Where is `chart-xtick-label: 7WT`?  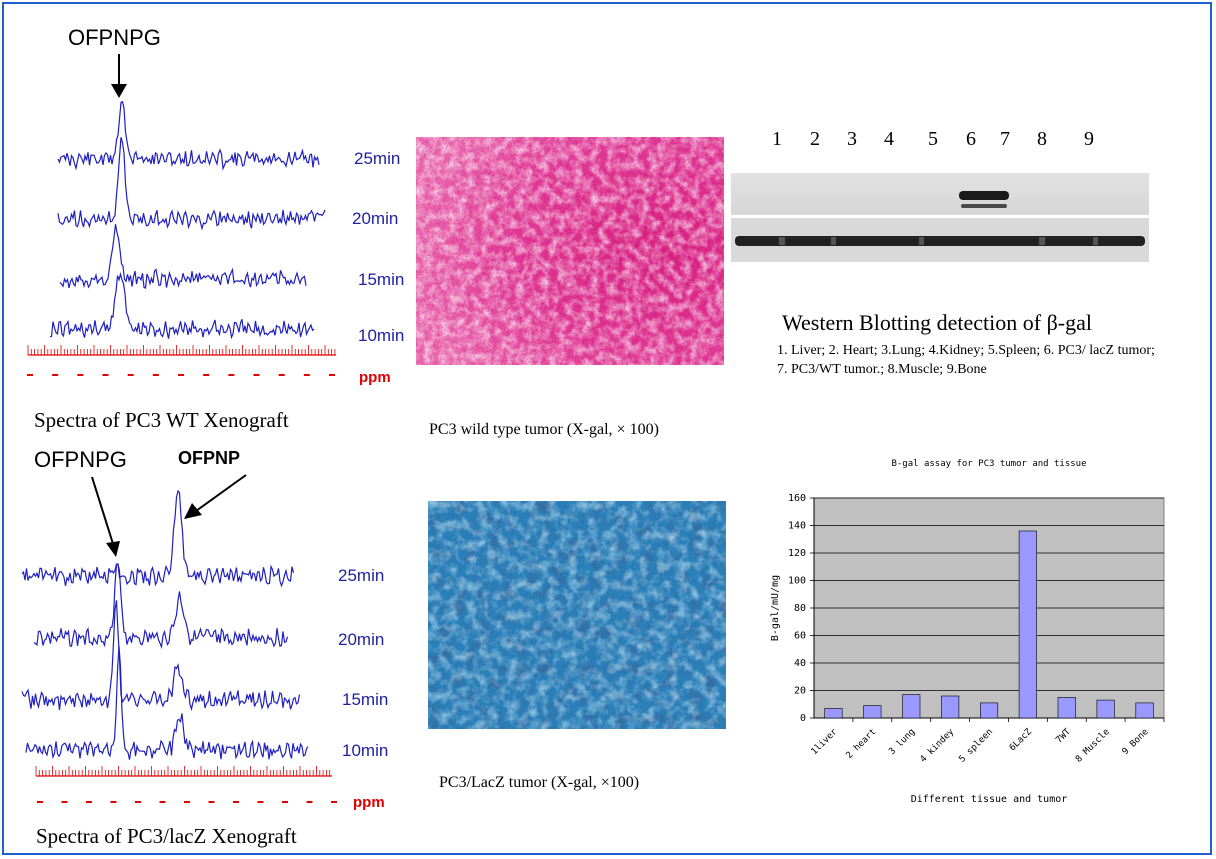
chart-xtick-label: 7WT is located at coordinates (1063, 736).